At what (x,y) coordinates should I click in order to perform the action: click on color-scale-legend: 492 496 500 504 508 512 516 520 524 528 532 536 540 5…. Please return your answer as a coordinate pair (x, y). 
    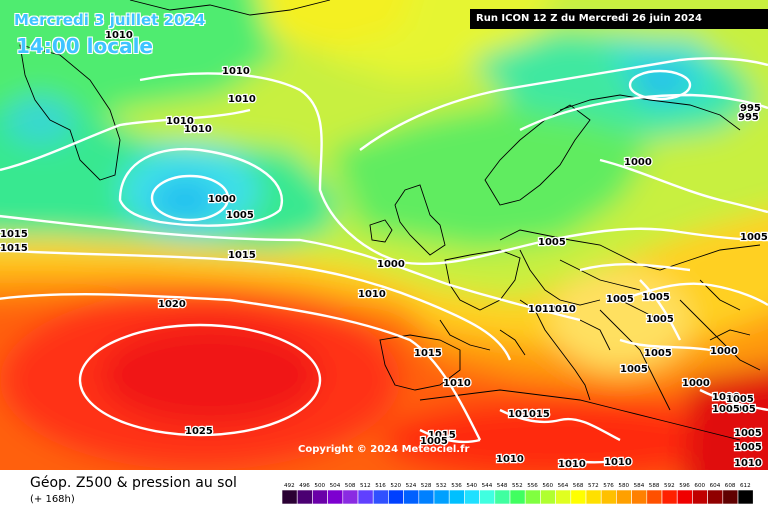
    Looking at the image, I should click on (518, 494).